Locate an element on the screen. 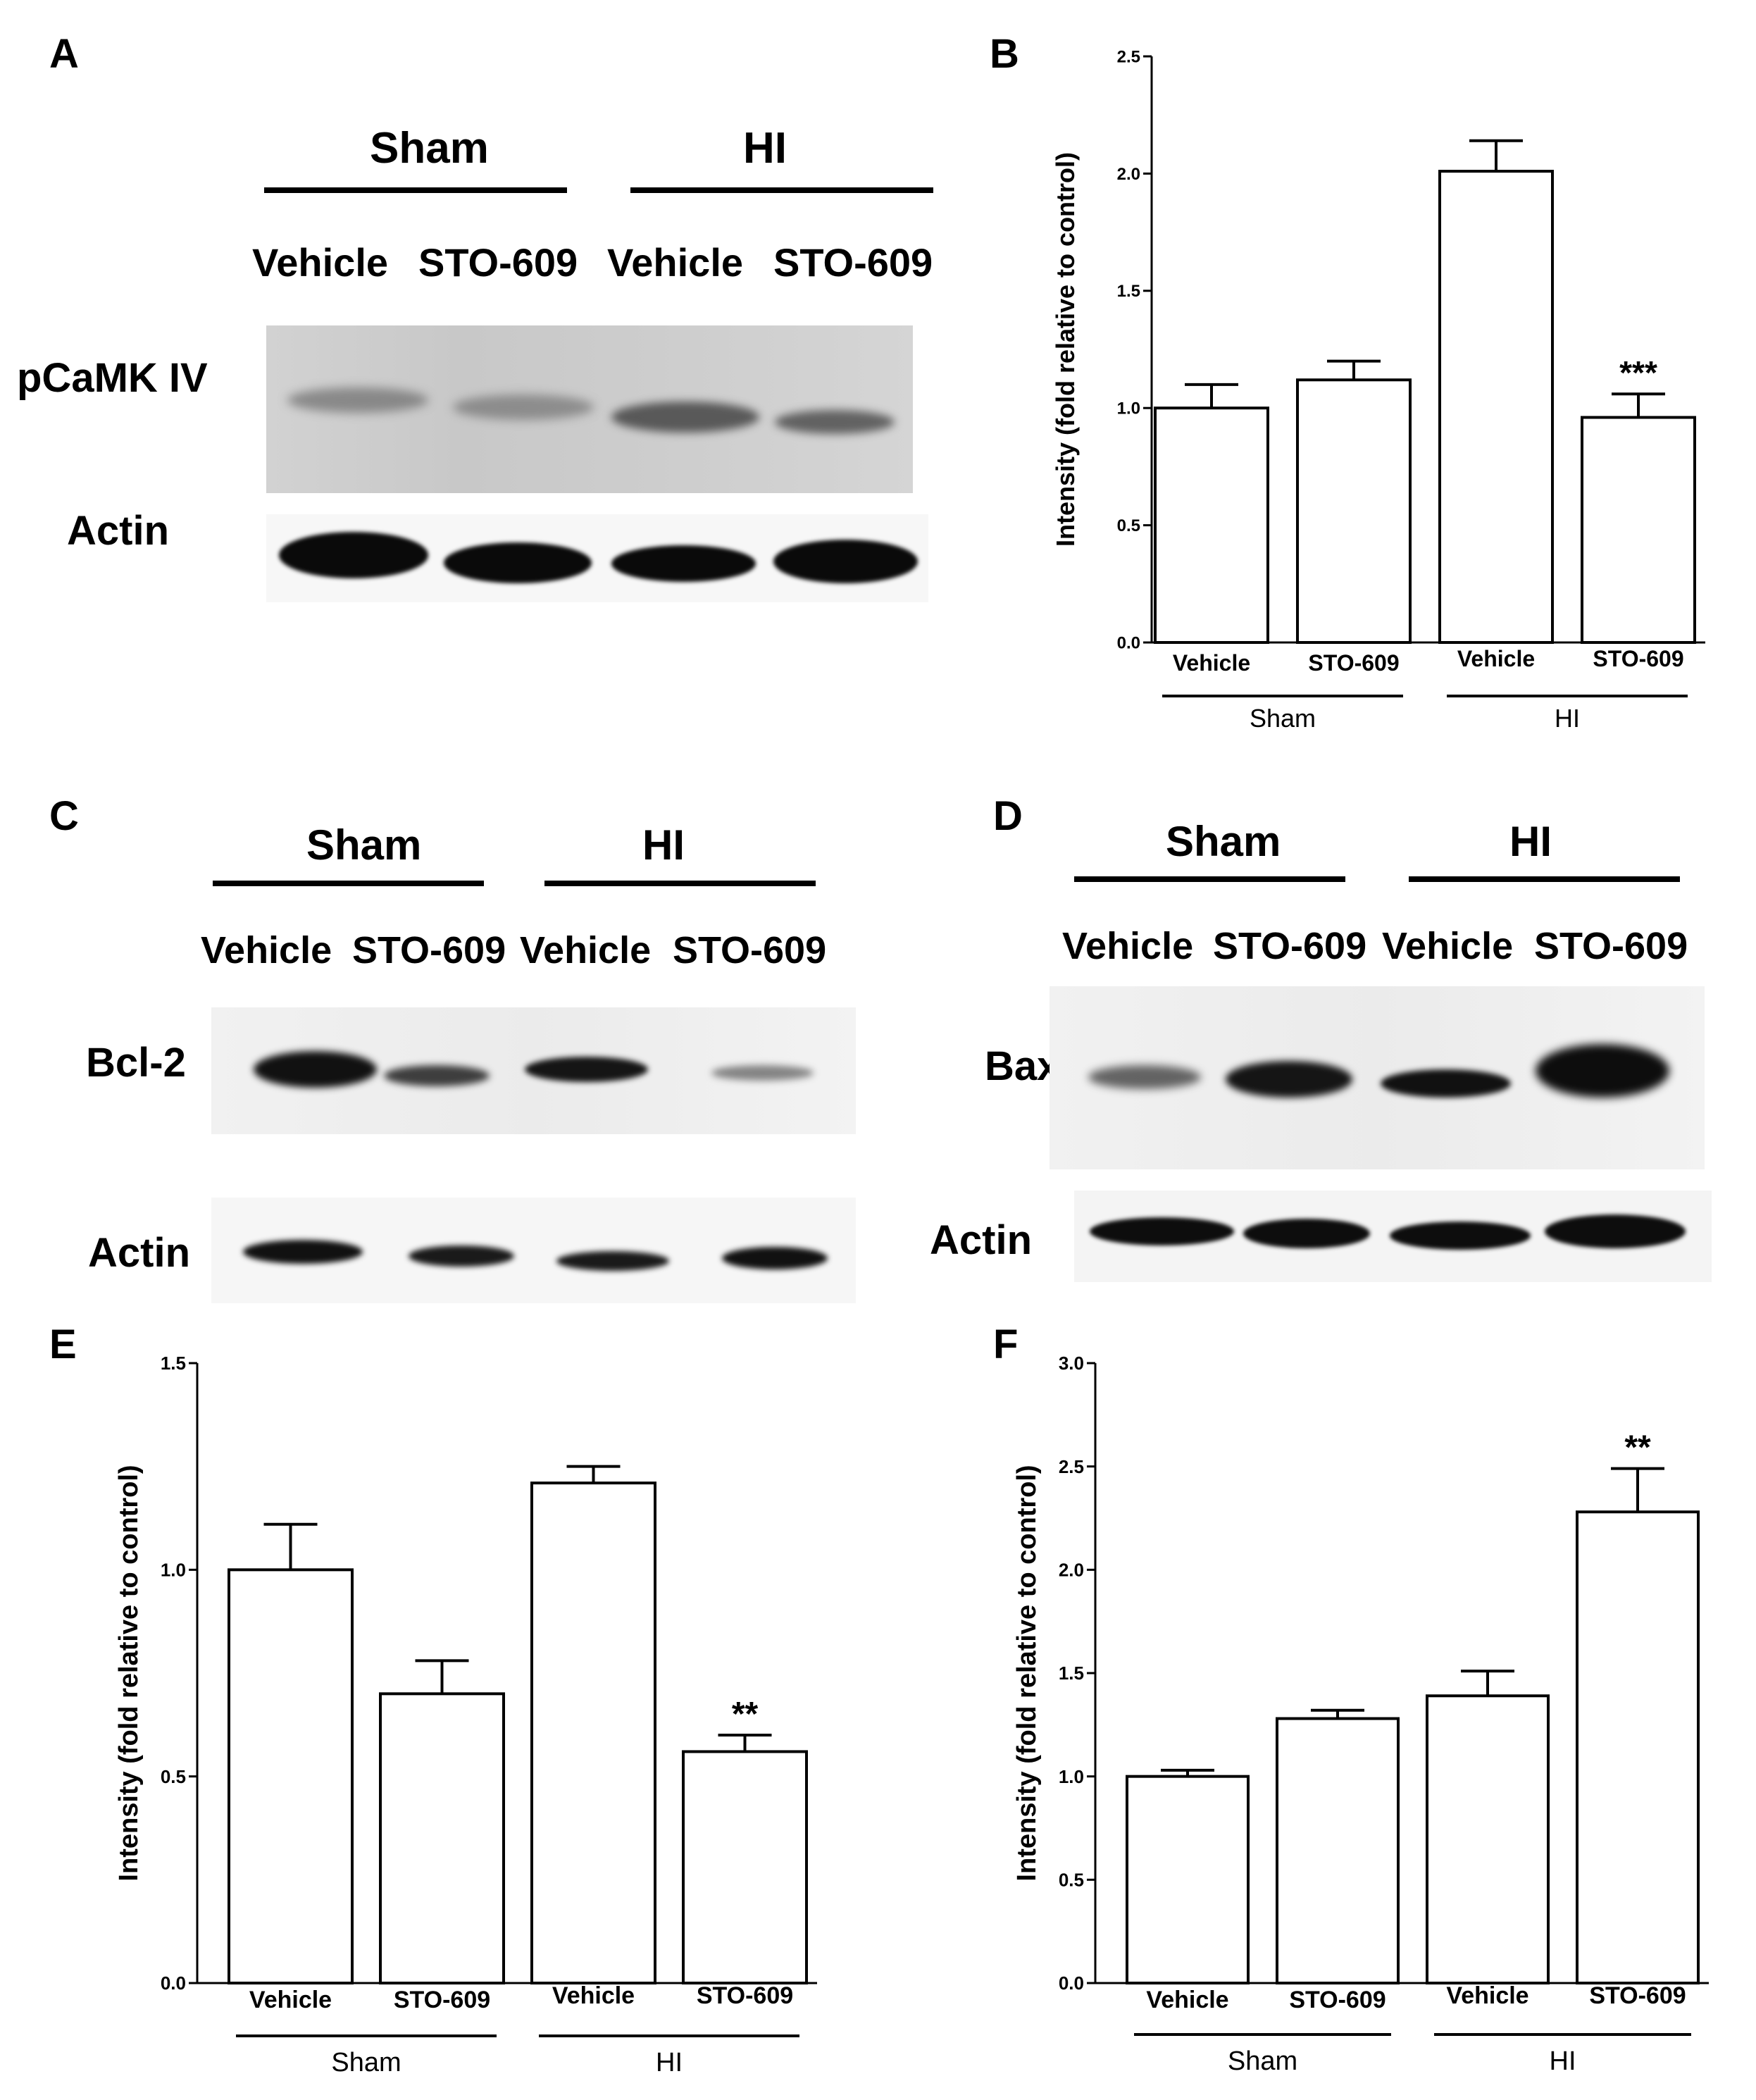 This screenshot has height=2100, width=1756. panel-label-b: B is located at coordinates (1004, 54).